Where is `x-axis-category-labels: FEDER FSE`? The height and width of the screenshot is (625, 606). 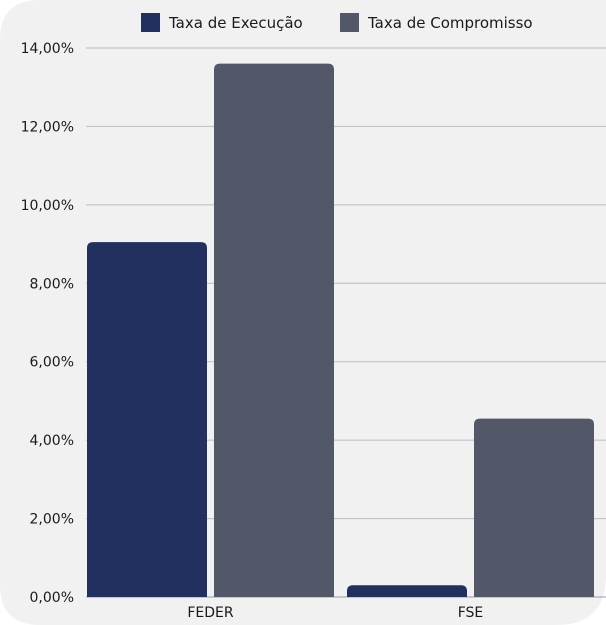 x-axis-category-labels: FEDER FSE is located at coordinates (335, 613).